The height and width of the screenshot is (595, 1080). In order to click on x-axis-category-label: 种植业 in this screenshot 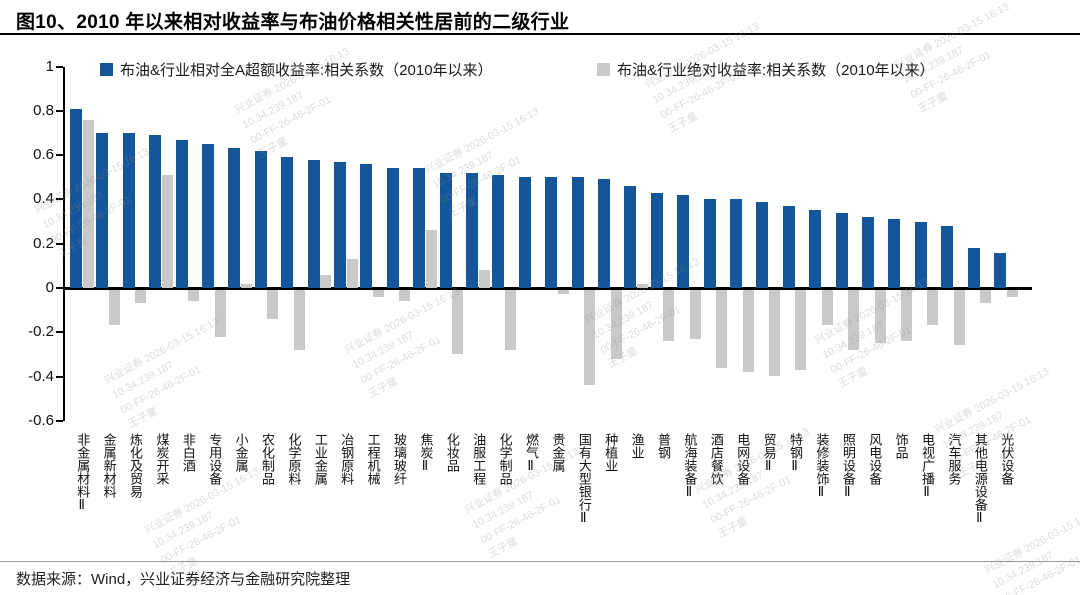, I will do `click(611, 452)`.